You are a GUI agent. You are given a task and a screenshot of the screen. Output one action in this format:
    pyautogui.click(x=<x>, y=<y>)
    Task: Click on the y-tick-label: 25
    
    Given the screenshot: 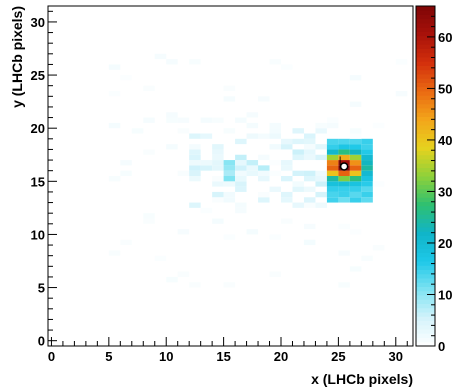 What is the action you would take?
    pyautogui.click(x=38, y=75)
    